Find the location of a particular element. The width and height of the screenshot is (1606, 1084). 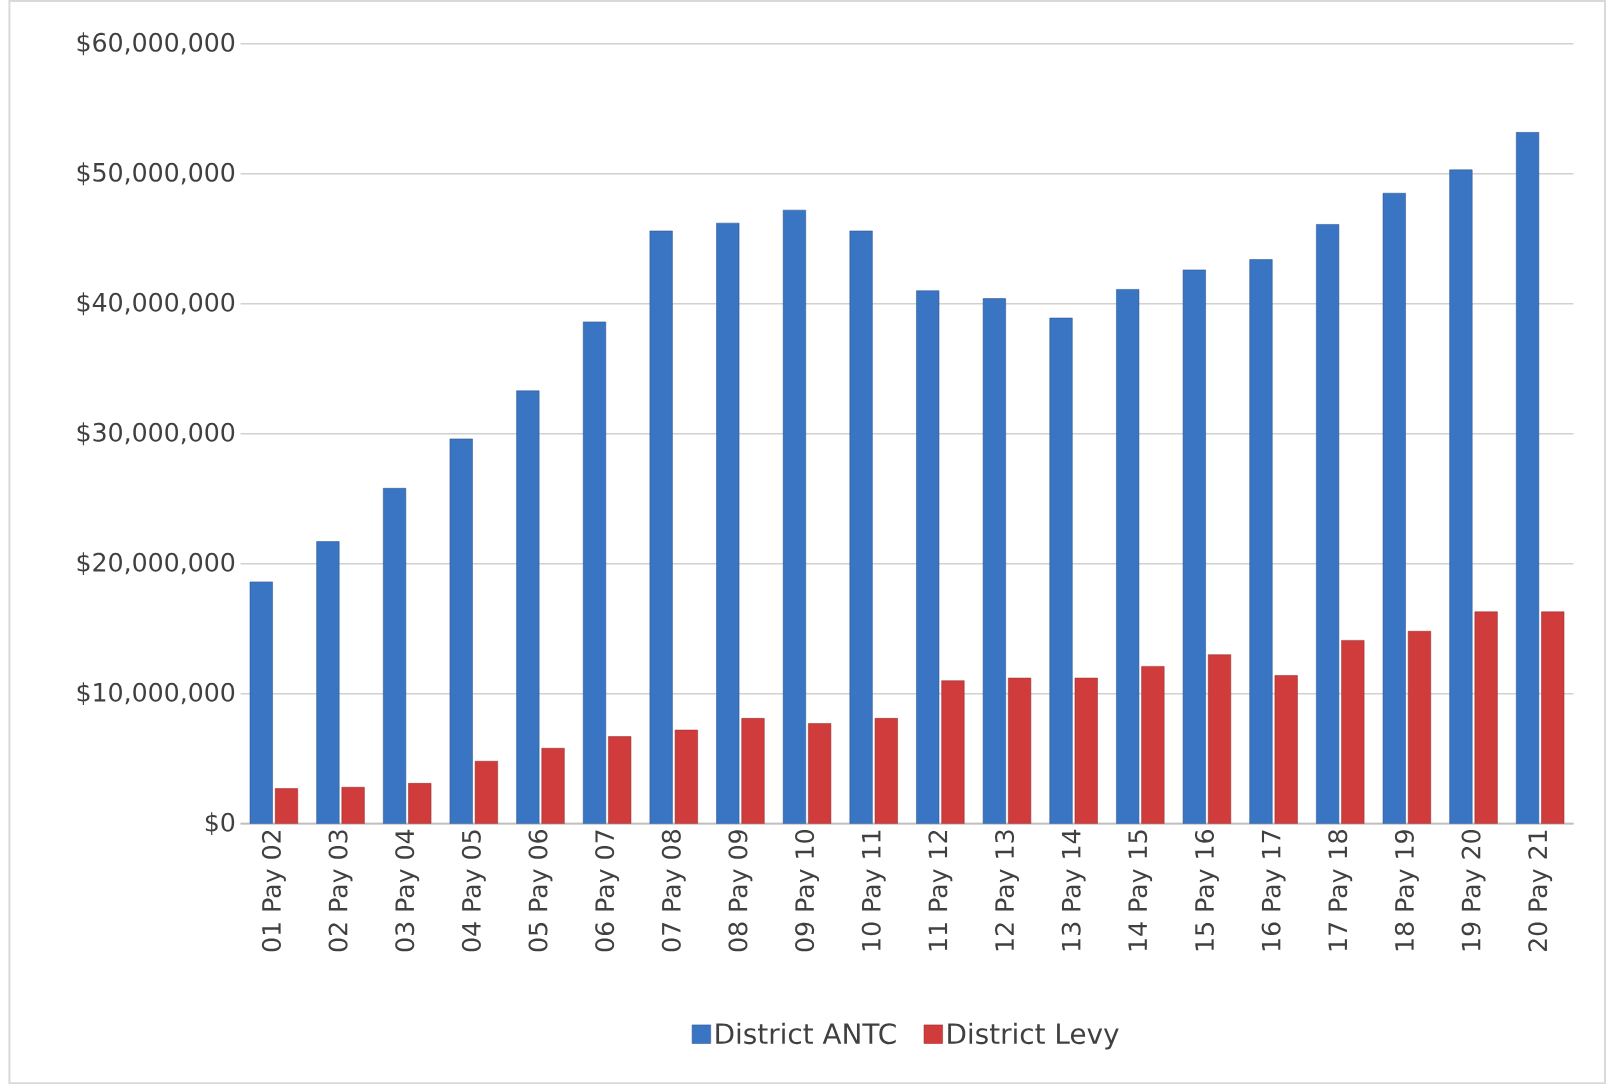

x-tick-label: 03 Pay 04 is located at coordinates (407, 890).